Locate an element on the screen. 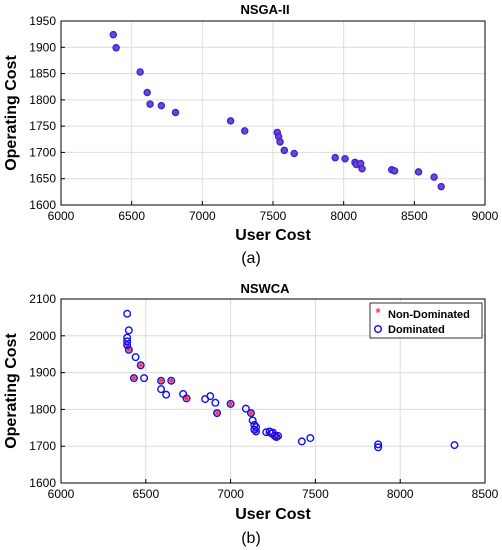 Image resolution: width=502 pixels, height=550 pixels. legend-label-dominated: Dominated is located at coordinates (416, 330).